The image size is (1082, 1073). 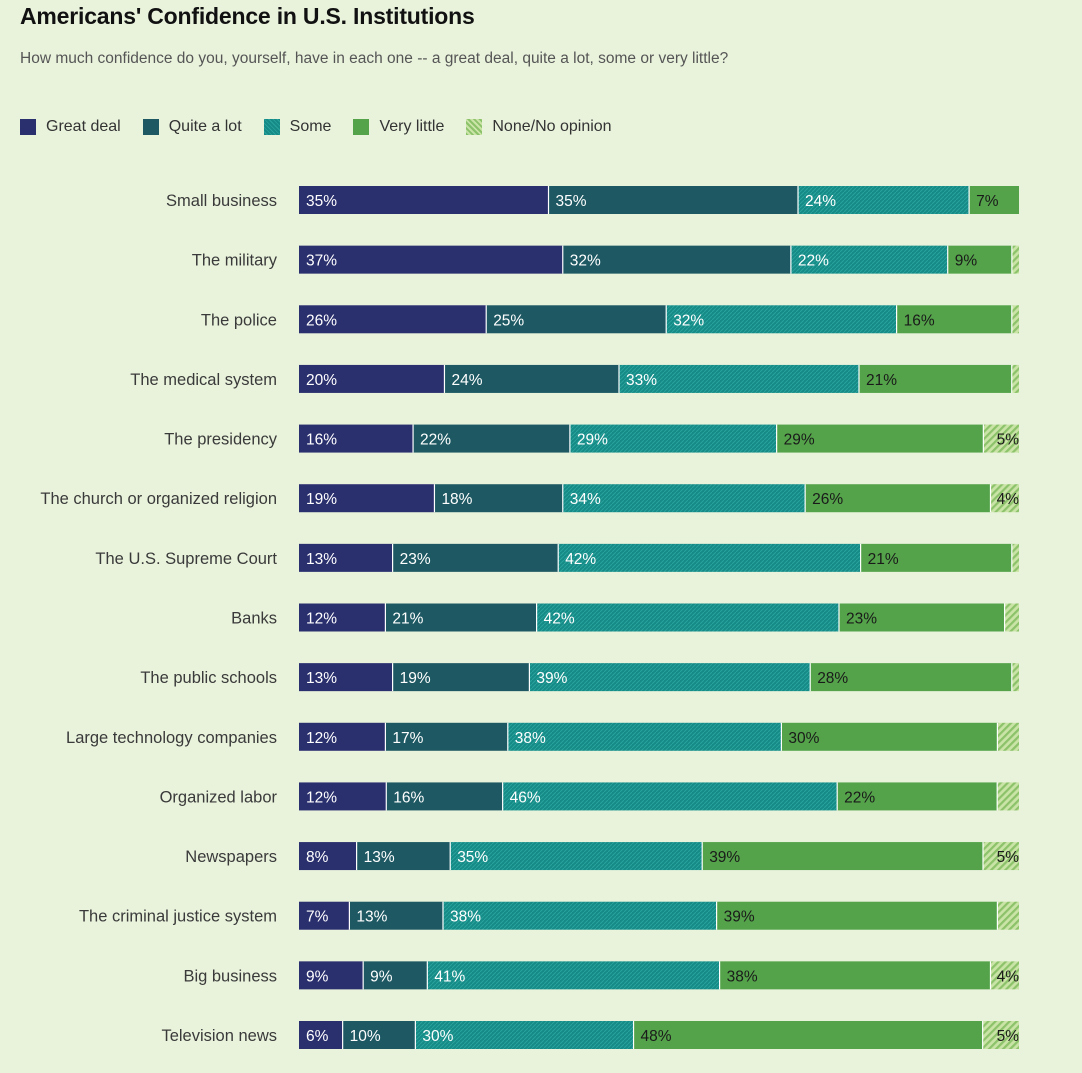 What do you see at coordinates (230, 976) in the screenshot?
I see `category-label: Big business` at bounding box center [230, 976].